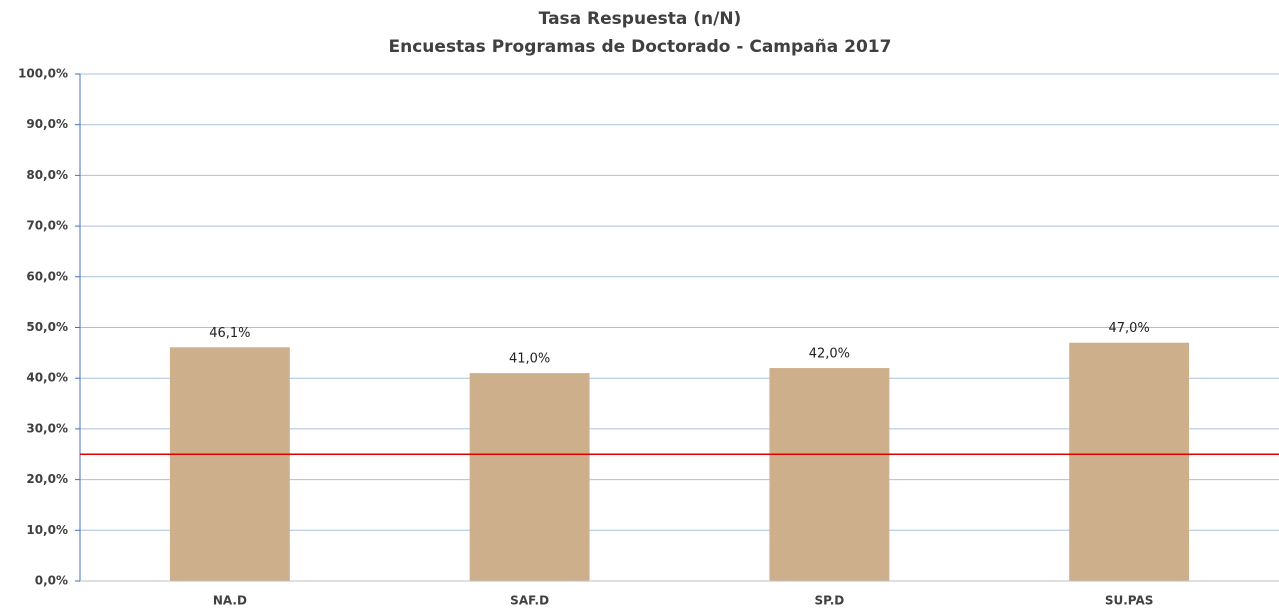 The image size is (1279, 609). What do you see at coordinates (640, 19) in the screenshot?
I see `chart-title: Tasa Respuesta (n/N)` at bounding box center [640, 19].